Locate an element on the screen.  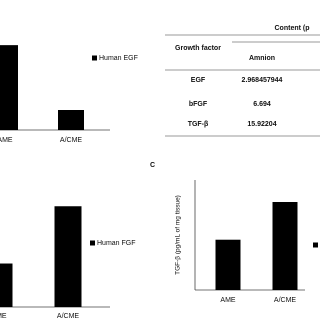
table-cell: 6.694 is located at coordinates (262, 104).